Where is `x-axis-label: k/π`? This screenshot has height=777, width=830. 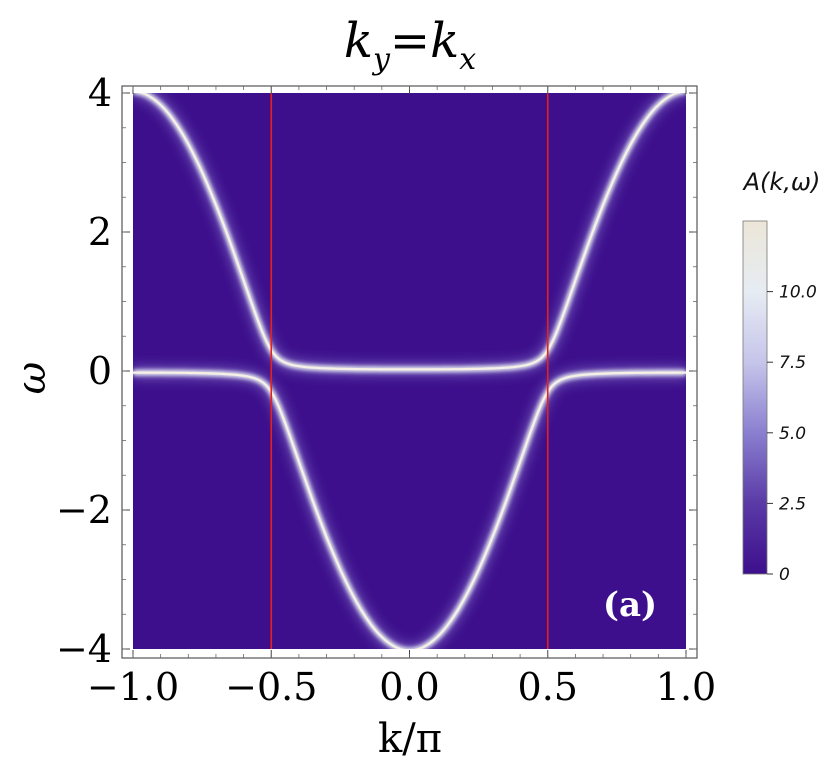
x-axis-label: k/π is located at coordinates (410, 739).